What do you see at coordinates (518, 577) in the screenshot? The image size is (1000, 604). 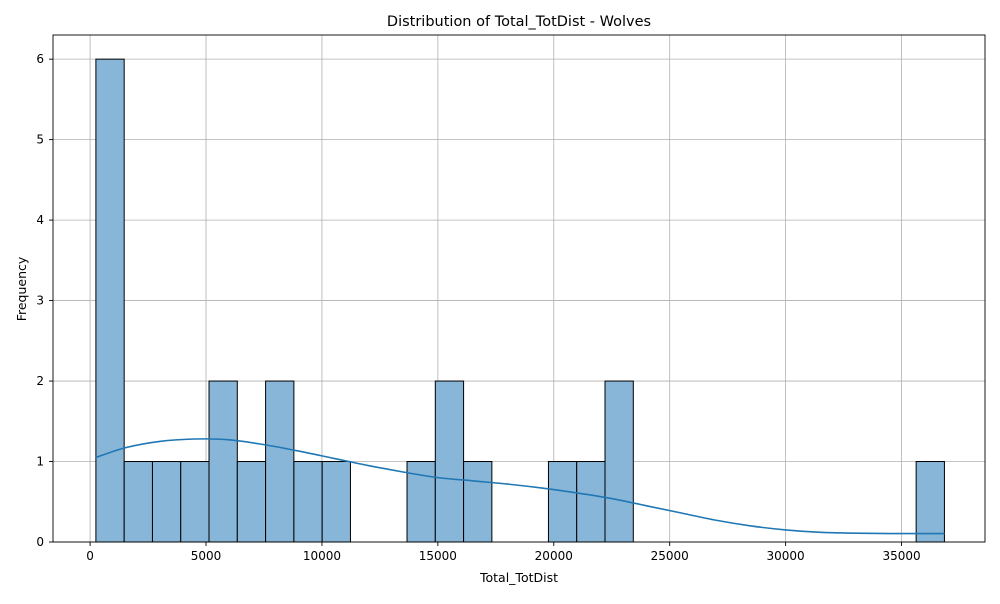 I see `x-axis-label: Total_TotDist` at bounding box center [518, 577].